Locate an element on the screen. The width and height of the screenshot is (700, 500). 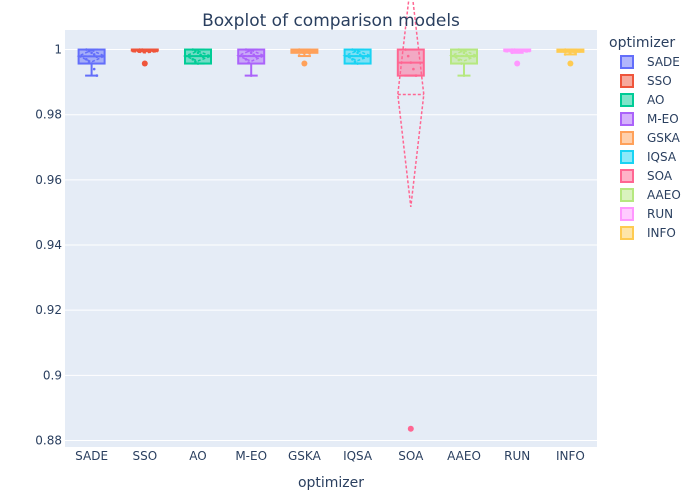
y-tick-label: 0.92 is located at coordinates (48, 310).